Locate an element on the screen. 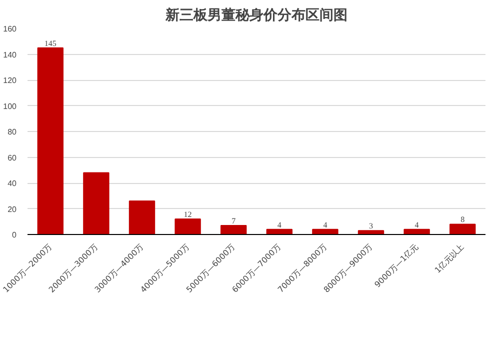 This screenshot has width=500, height=362. data-label: 12 is located at coordinates (188, 215).